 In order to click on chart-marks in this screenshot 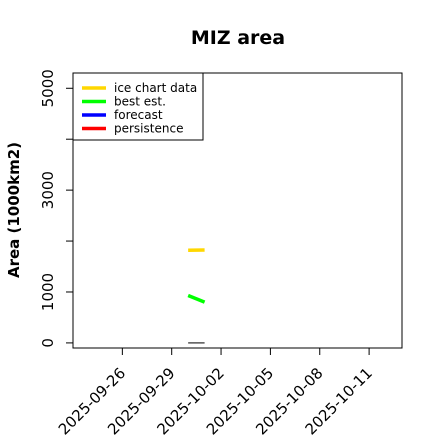, I will do `click(196, 296)`.